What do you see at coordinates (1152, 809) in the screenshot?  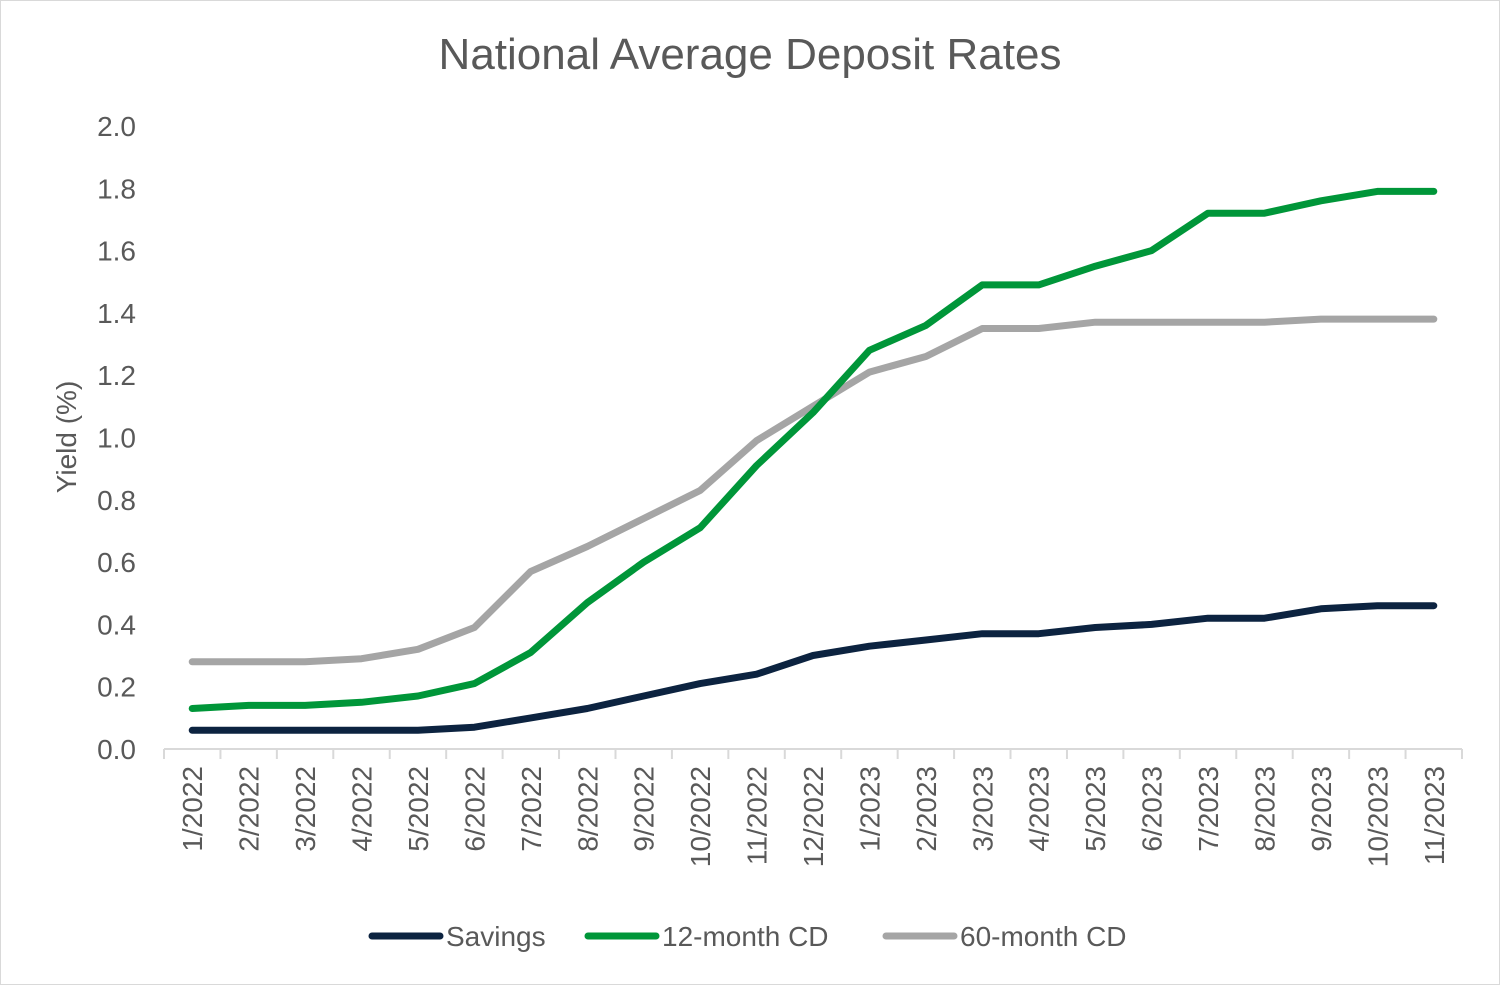 I see `x-tick-label: 6/2023` at bounding box center [1152, 809].